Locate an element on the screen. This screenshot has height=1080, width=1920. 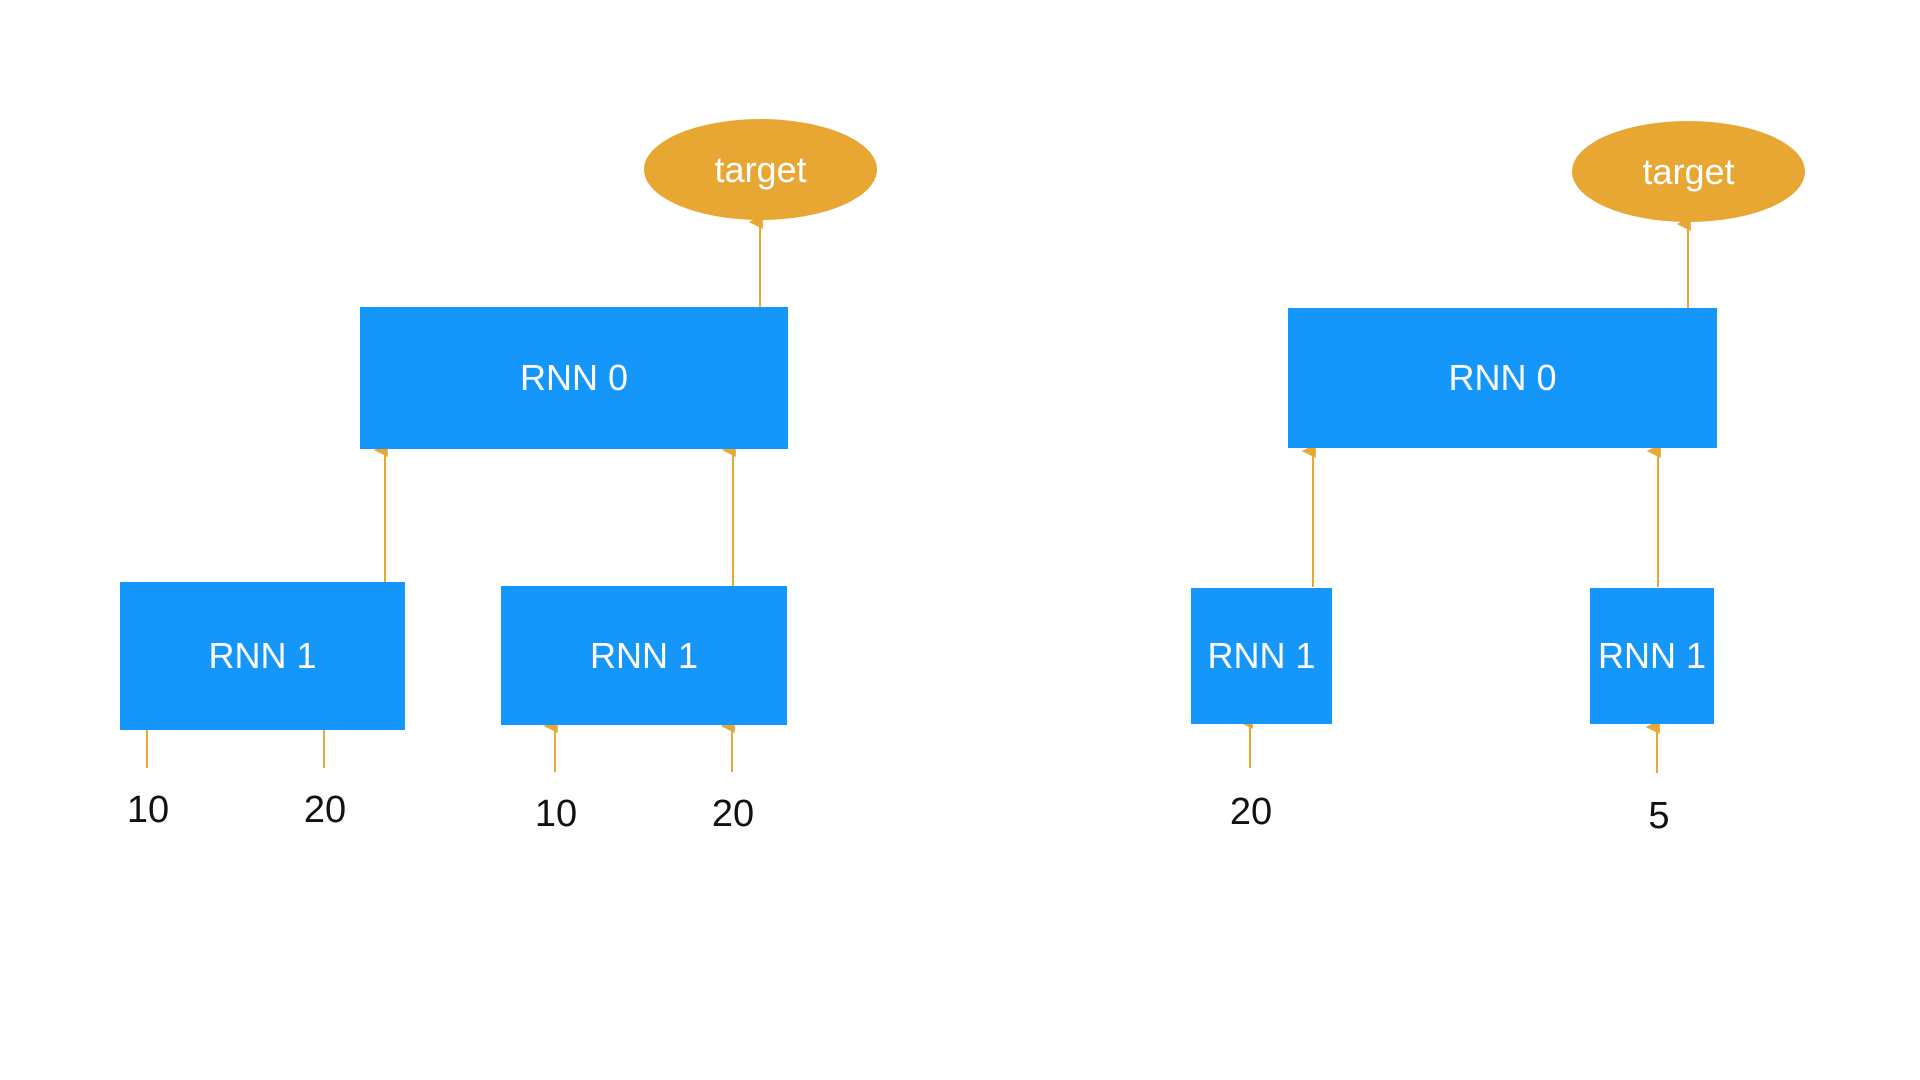
rnn0-box-left: RNN 0 is located at coordinates (574, 378).